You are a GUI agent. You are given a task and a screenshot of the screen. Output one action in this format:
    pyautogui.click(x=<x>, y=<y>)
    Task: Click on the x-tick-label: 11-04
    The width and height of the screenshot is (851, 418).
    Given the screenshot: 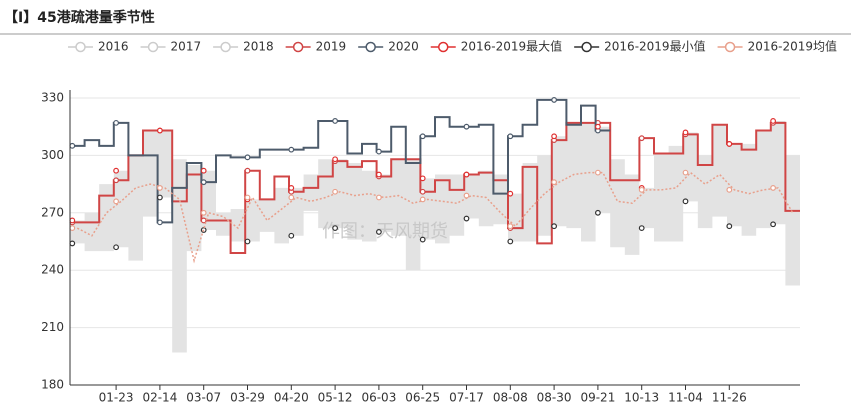 What is the action you would take?
    pyautogui.click(x=685, y=398)
    